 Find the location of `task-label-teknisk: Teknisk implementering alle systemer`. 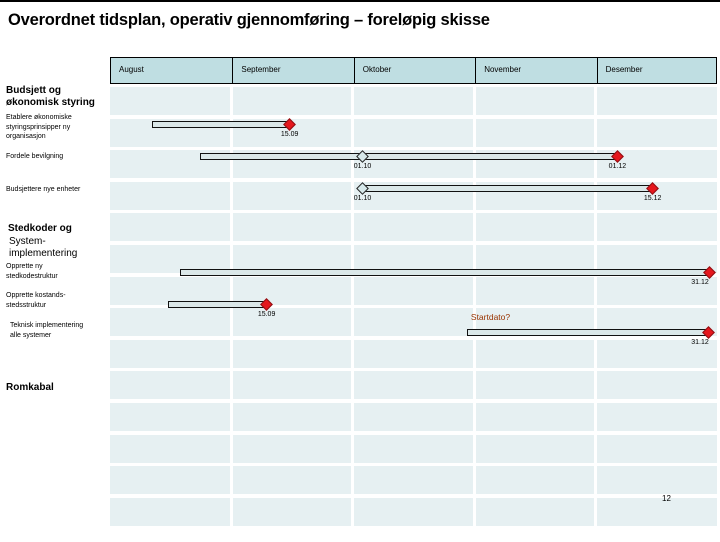

task-label-teknisk: Teknisk implementering alle systemer is located at coordinates (47, 330).